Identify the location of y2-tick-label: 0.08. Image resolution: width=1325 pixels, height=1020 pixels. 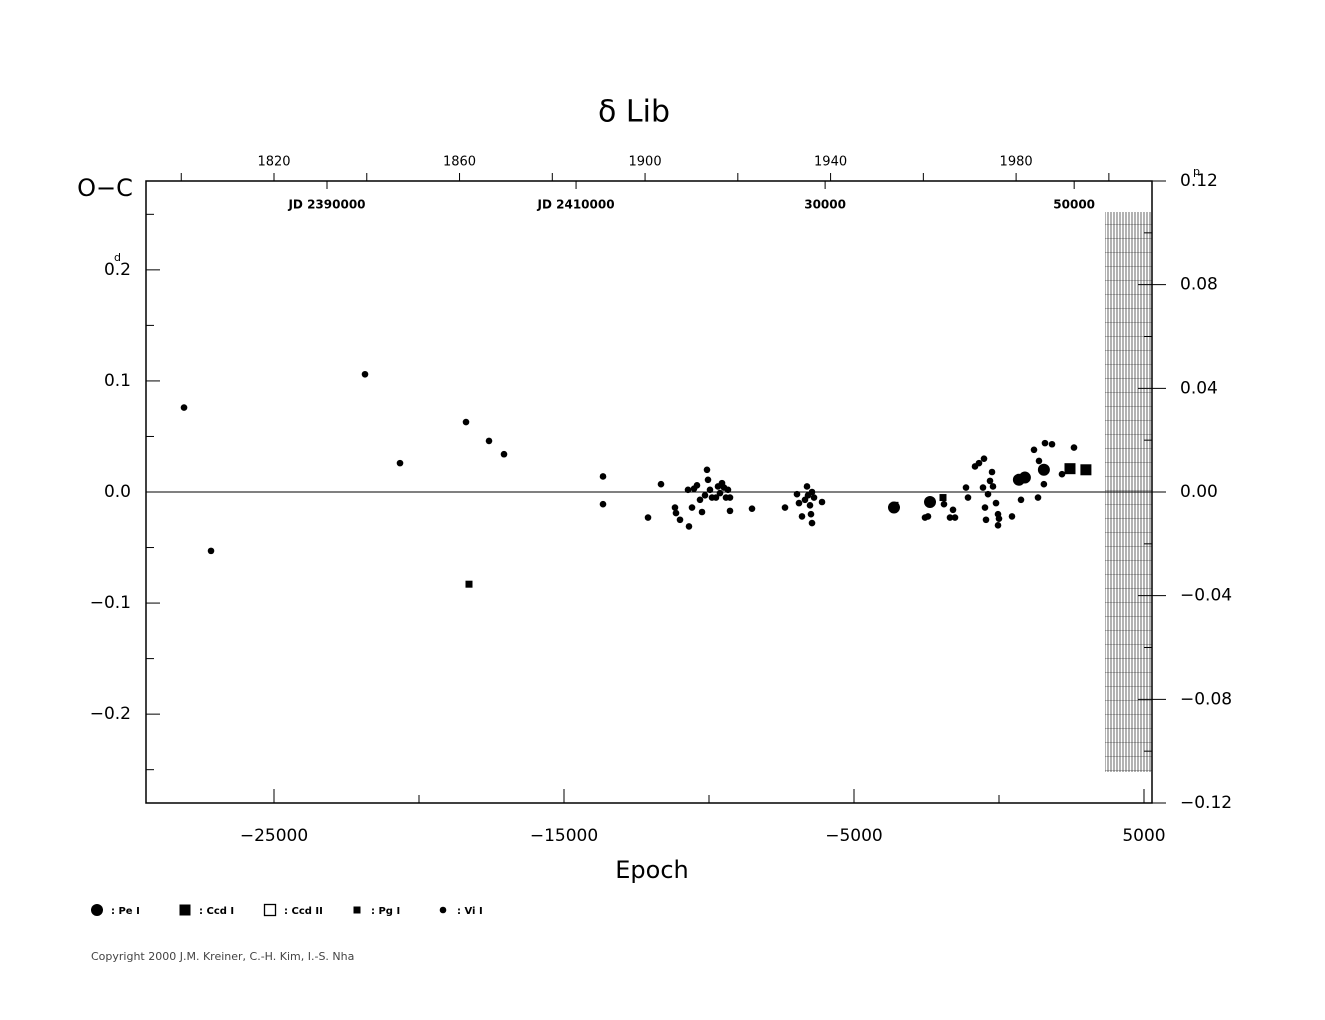
(1199, 285).